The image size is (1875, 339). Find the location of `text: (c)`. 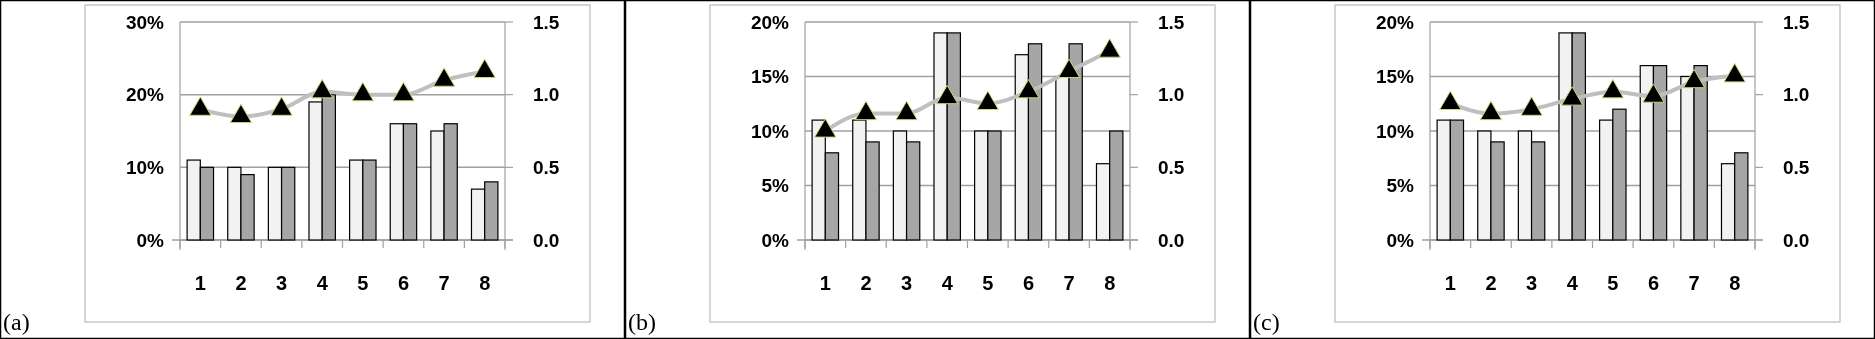

text: (c) is located at coordinates (1266, 322).